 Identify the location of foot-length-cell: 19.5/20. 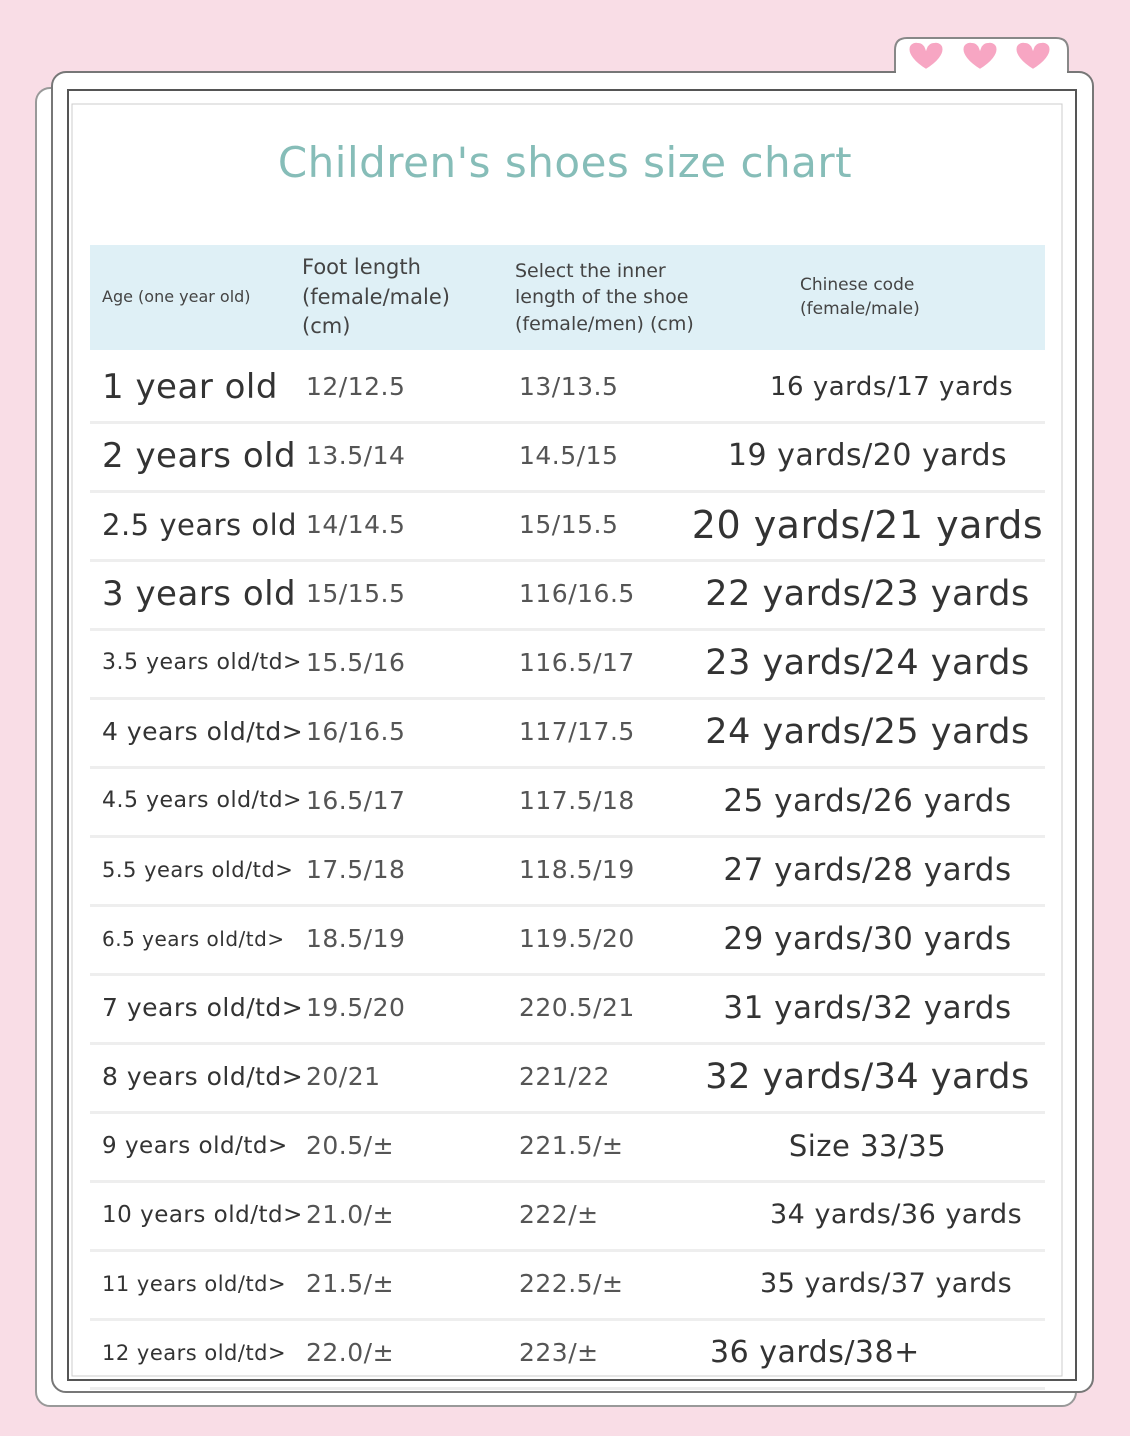
(356, 1007).